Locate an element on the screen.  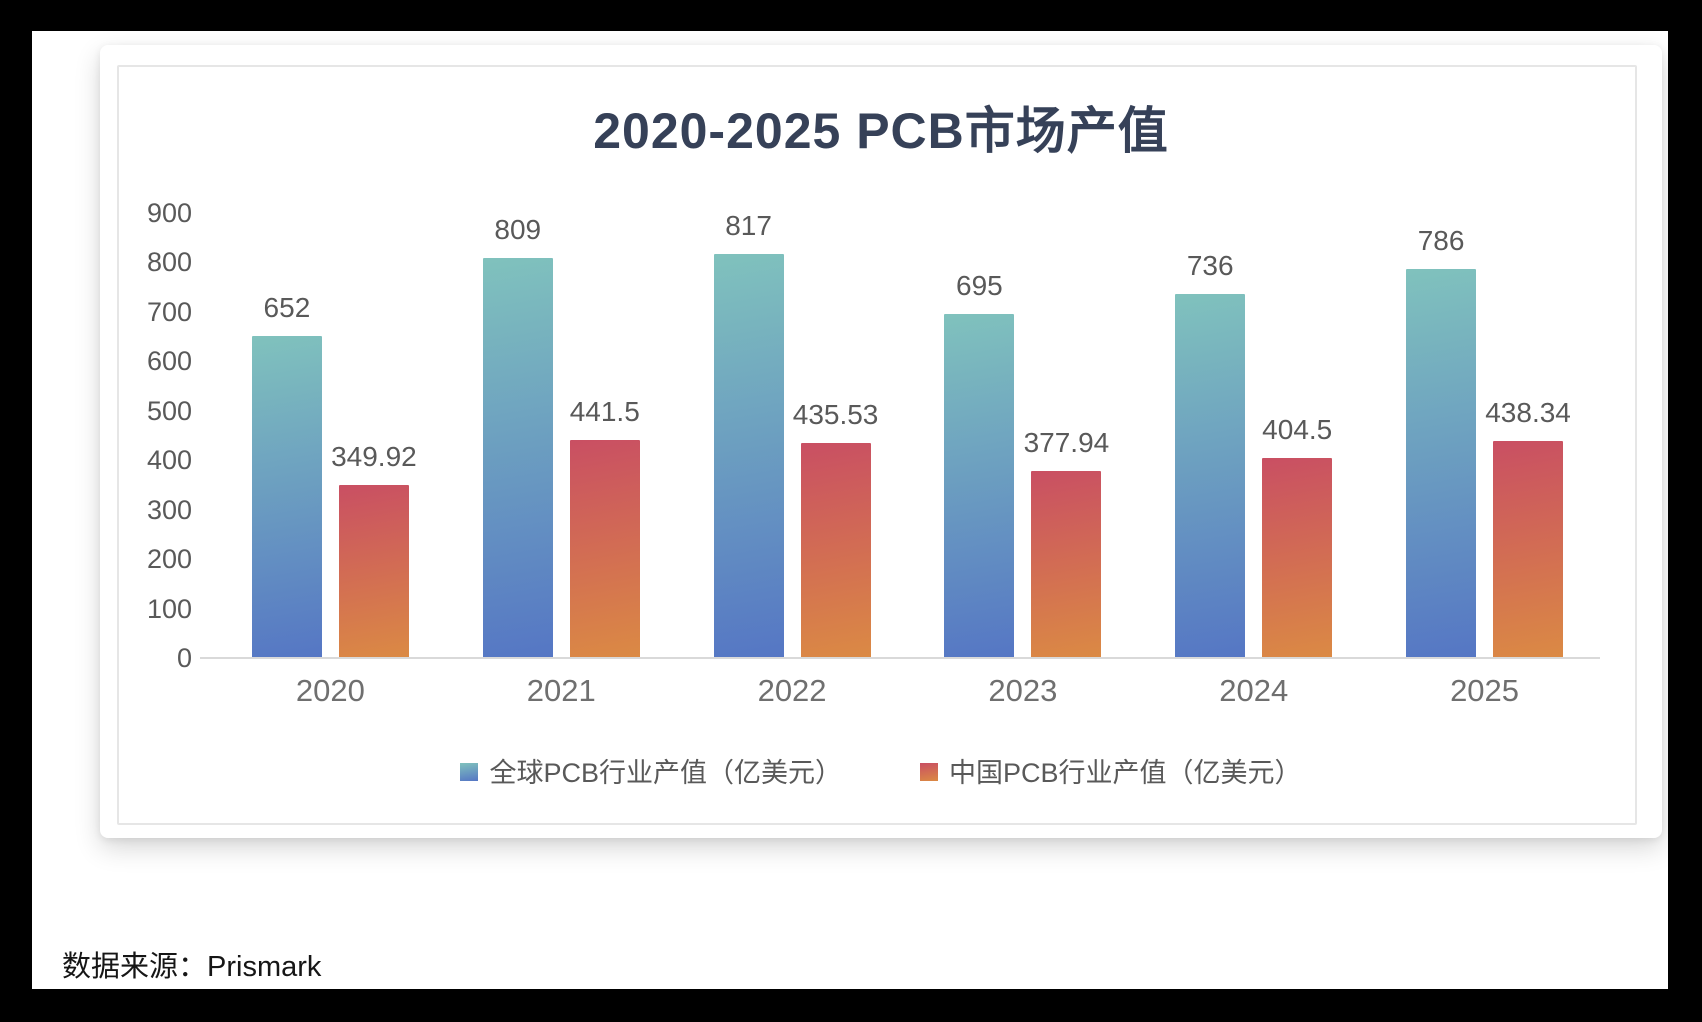
y-tick-label: 600 is located at coordinates (169, 361).